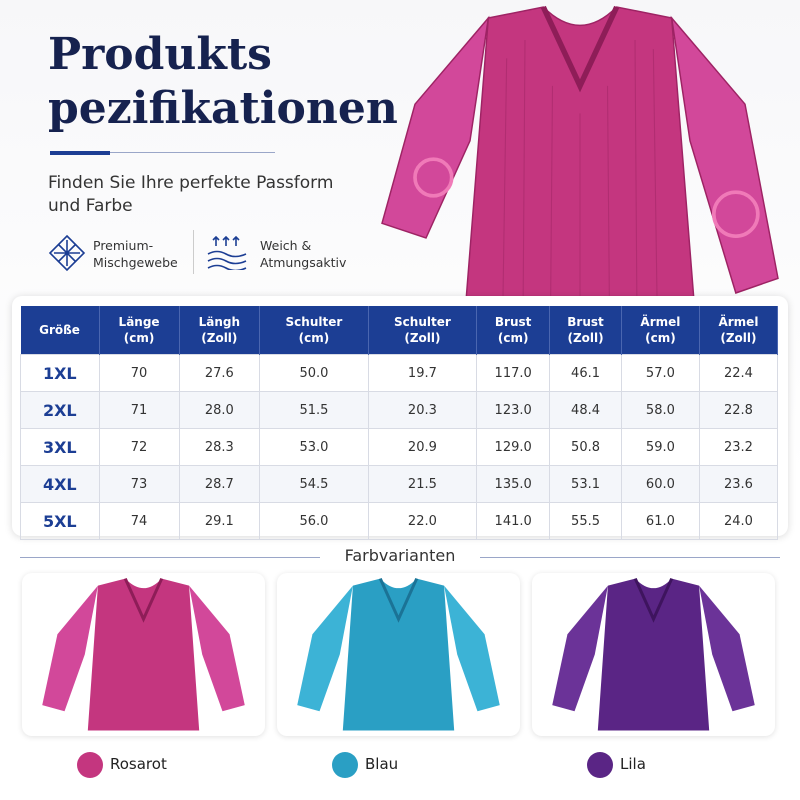  I want to click on cell: 21.5, so click(422, 484).